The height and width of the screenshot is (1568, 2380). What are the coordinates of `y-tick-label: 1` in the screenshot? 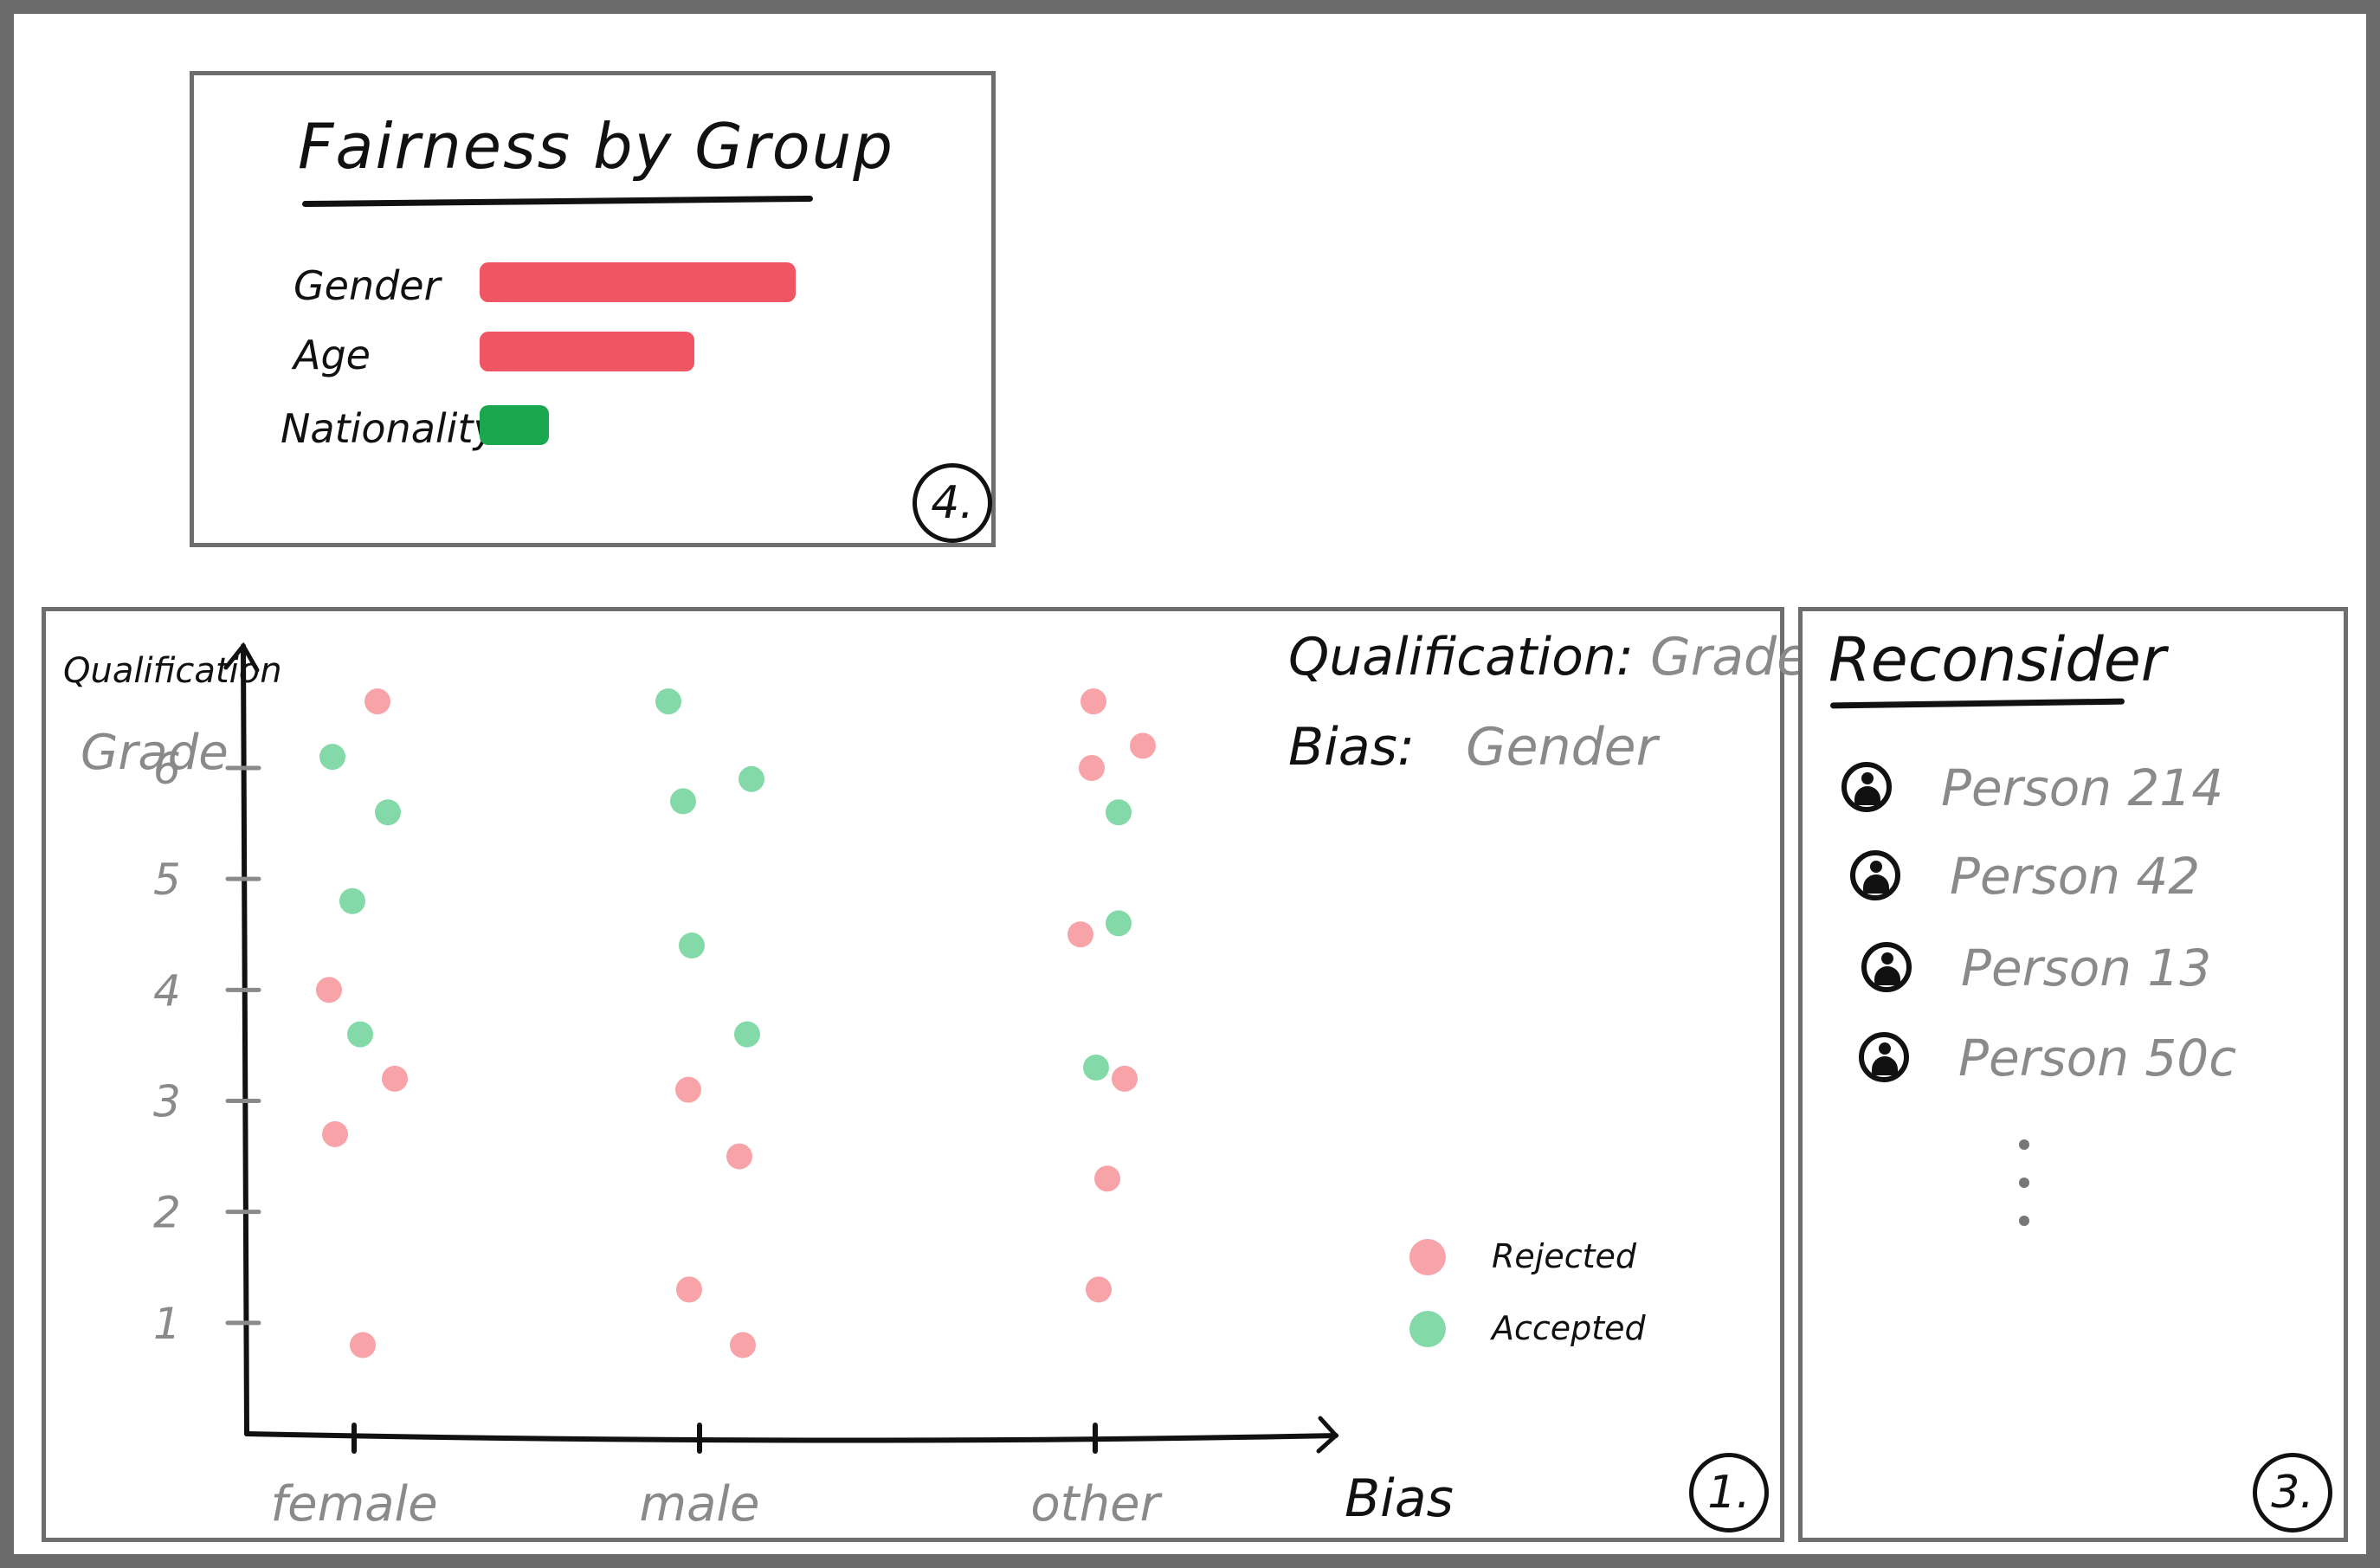 It's located at (167, 1324).